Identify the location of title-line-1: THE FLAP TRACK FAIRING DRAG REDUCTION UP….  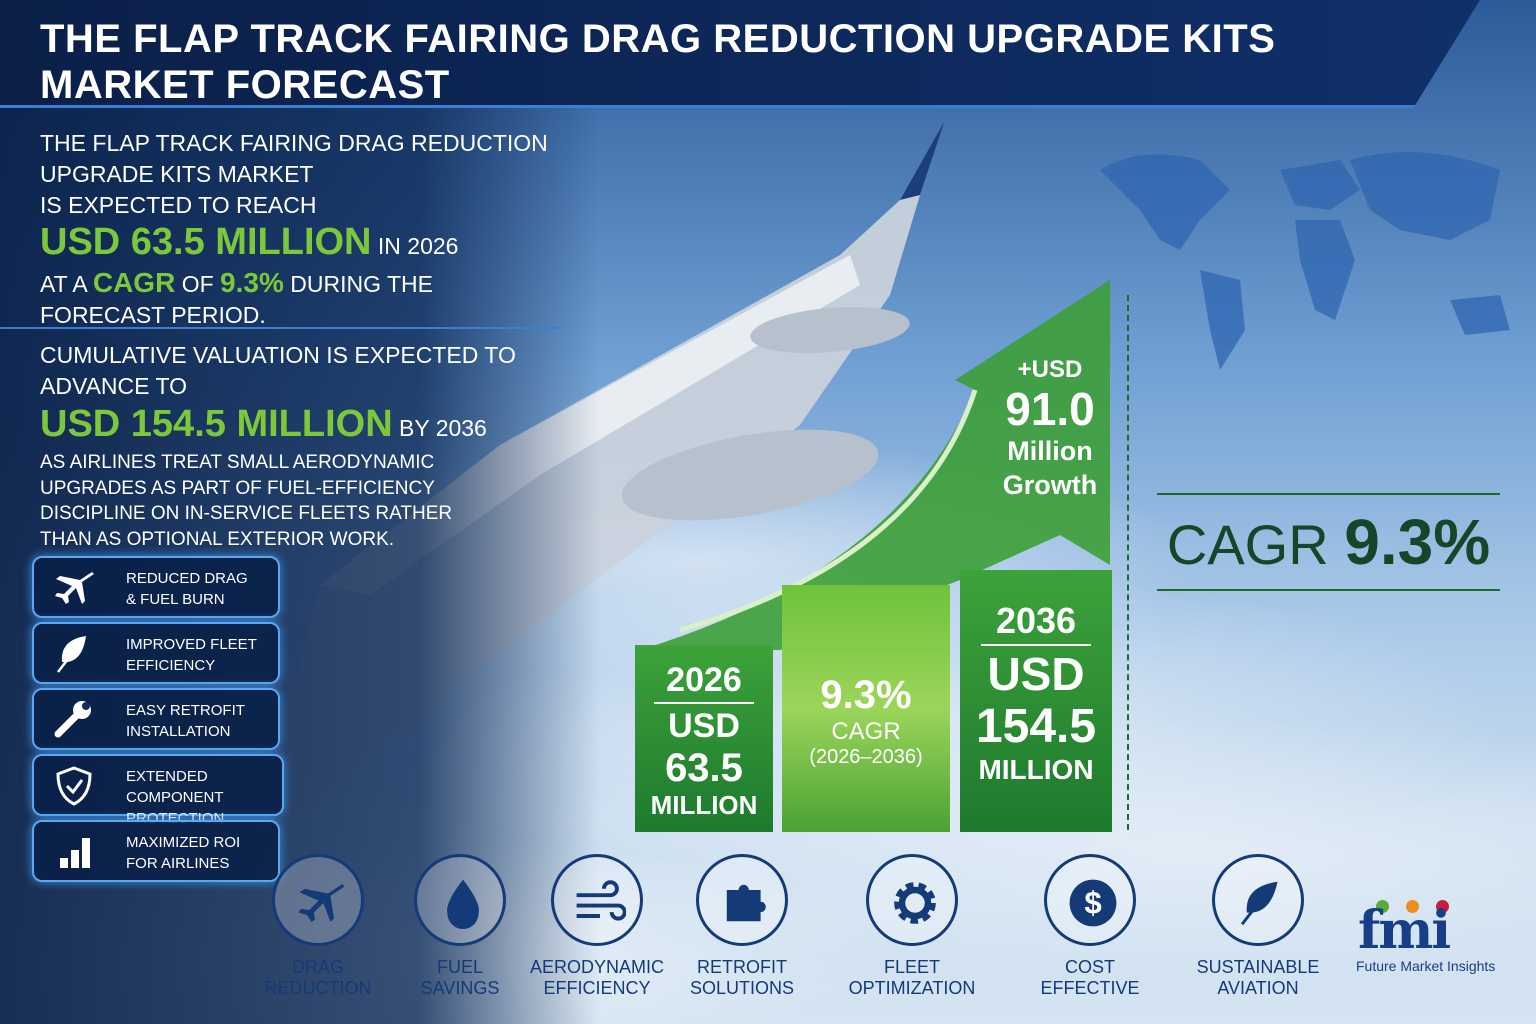
(658, 39).